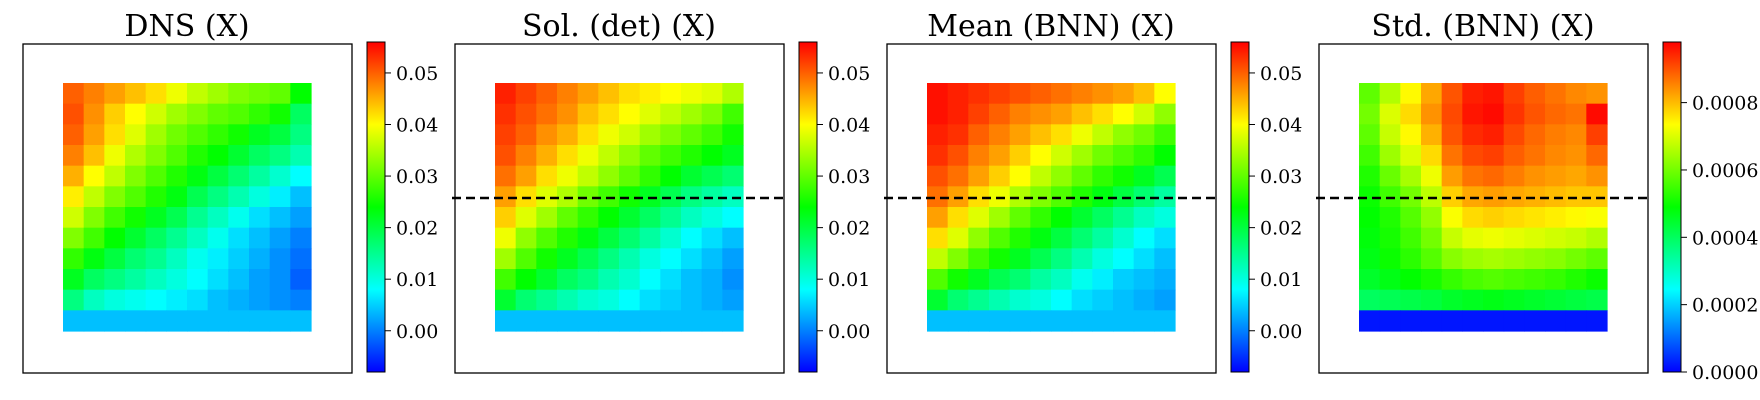  Describe the element at coordinates (1725, 373) in the screenshot. I see `colorbar-tick-label: 0.0000` at that location.